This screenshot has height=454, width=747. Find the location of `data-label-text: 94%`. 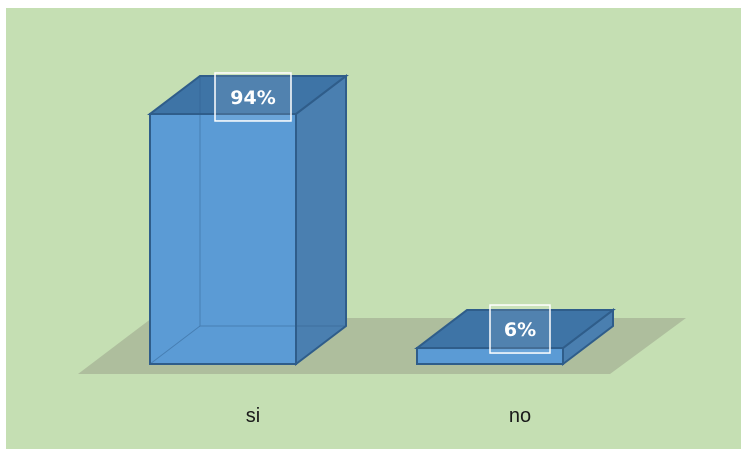

data-label-text: 94% is located at coordinates (252, 98).